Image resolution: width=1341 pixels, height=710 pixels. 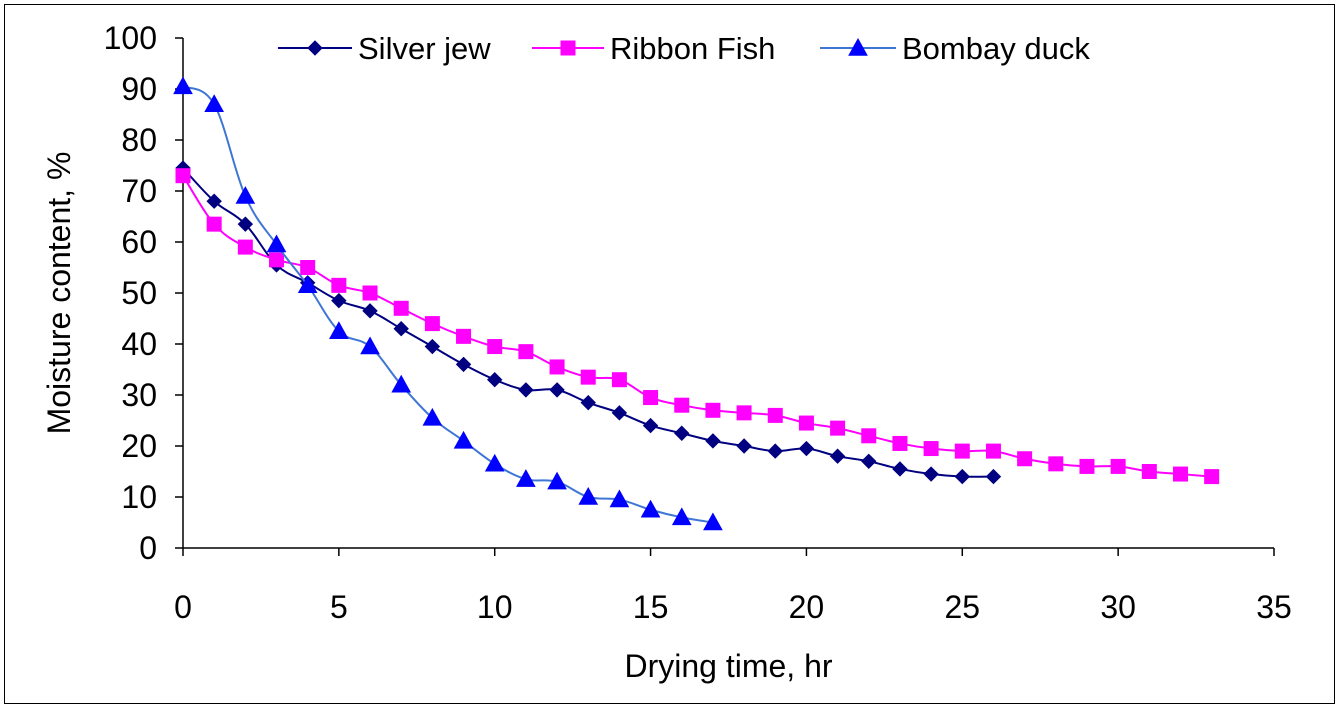 I want to click on x-axis-title: Drying time, hr, so click(x=728, y=666).